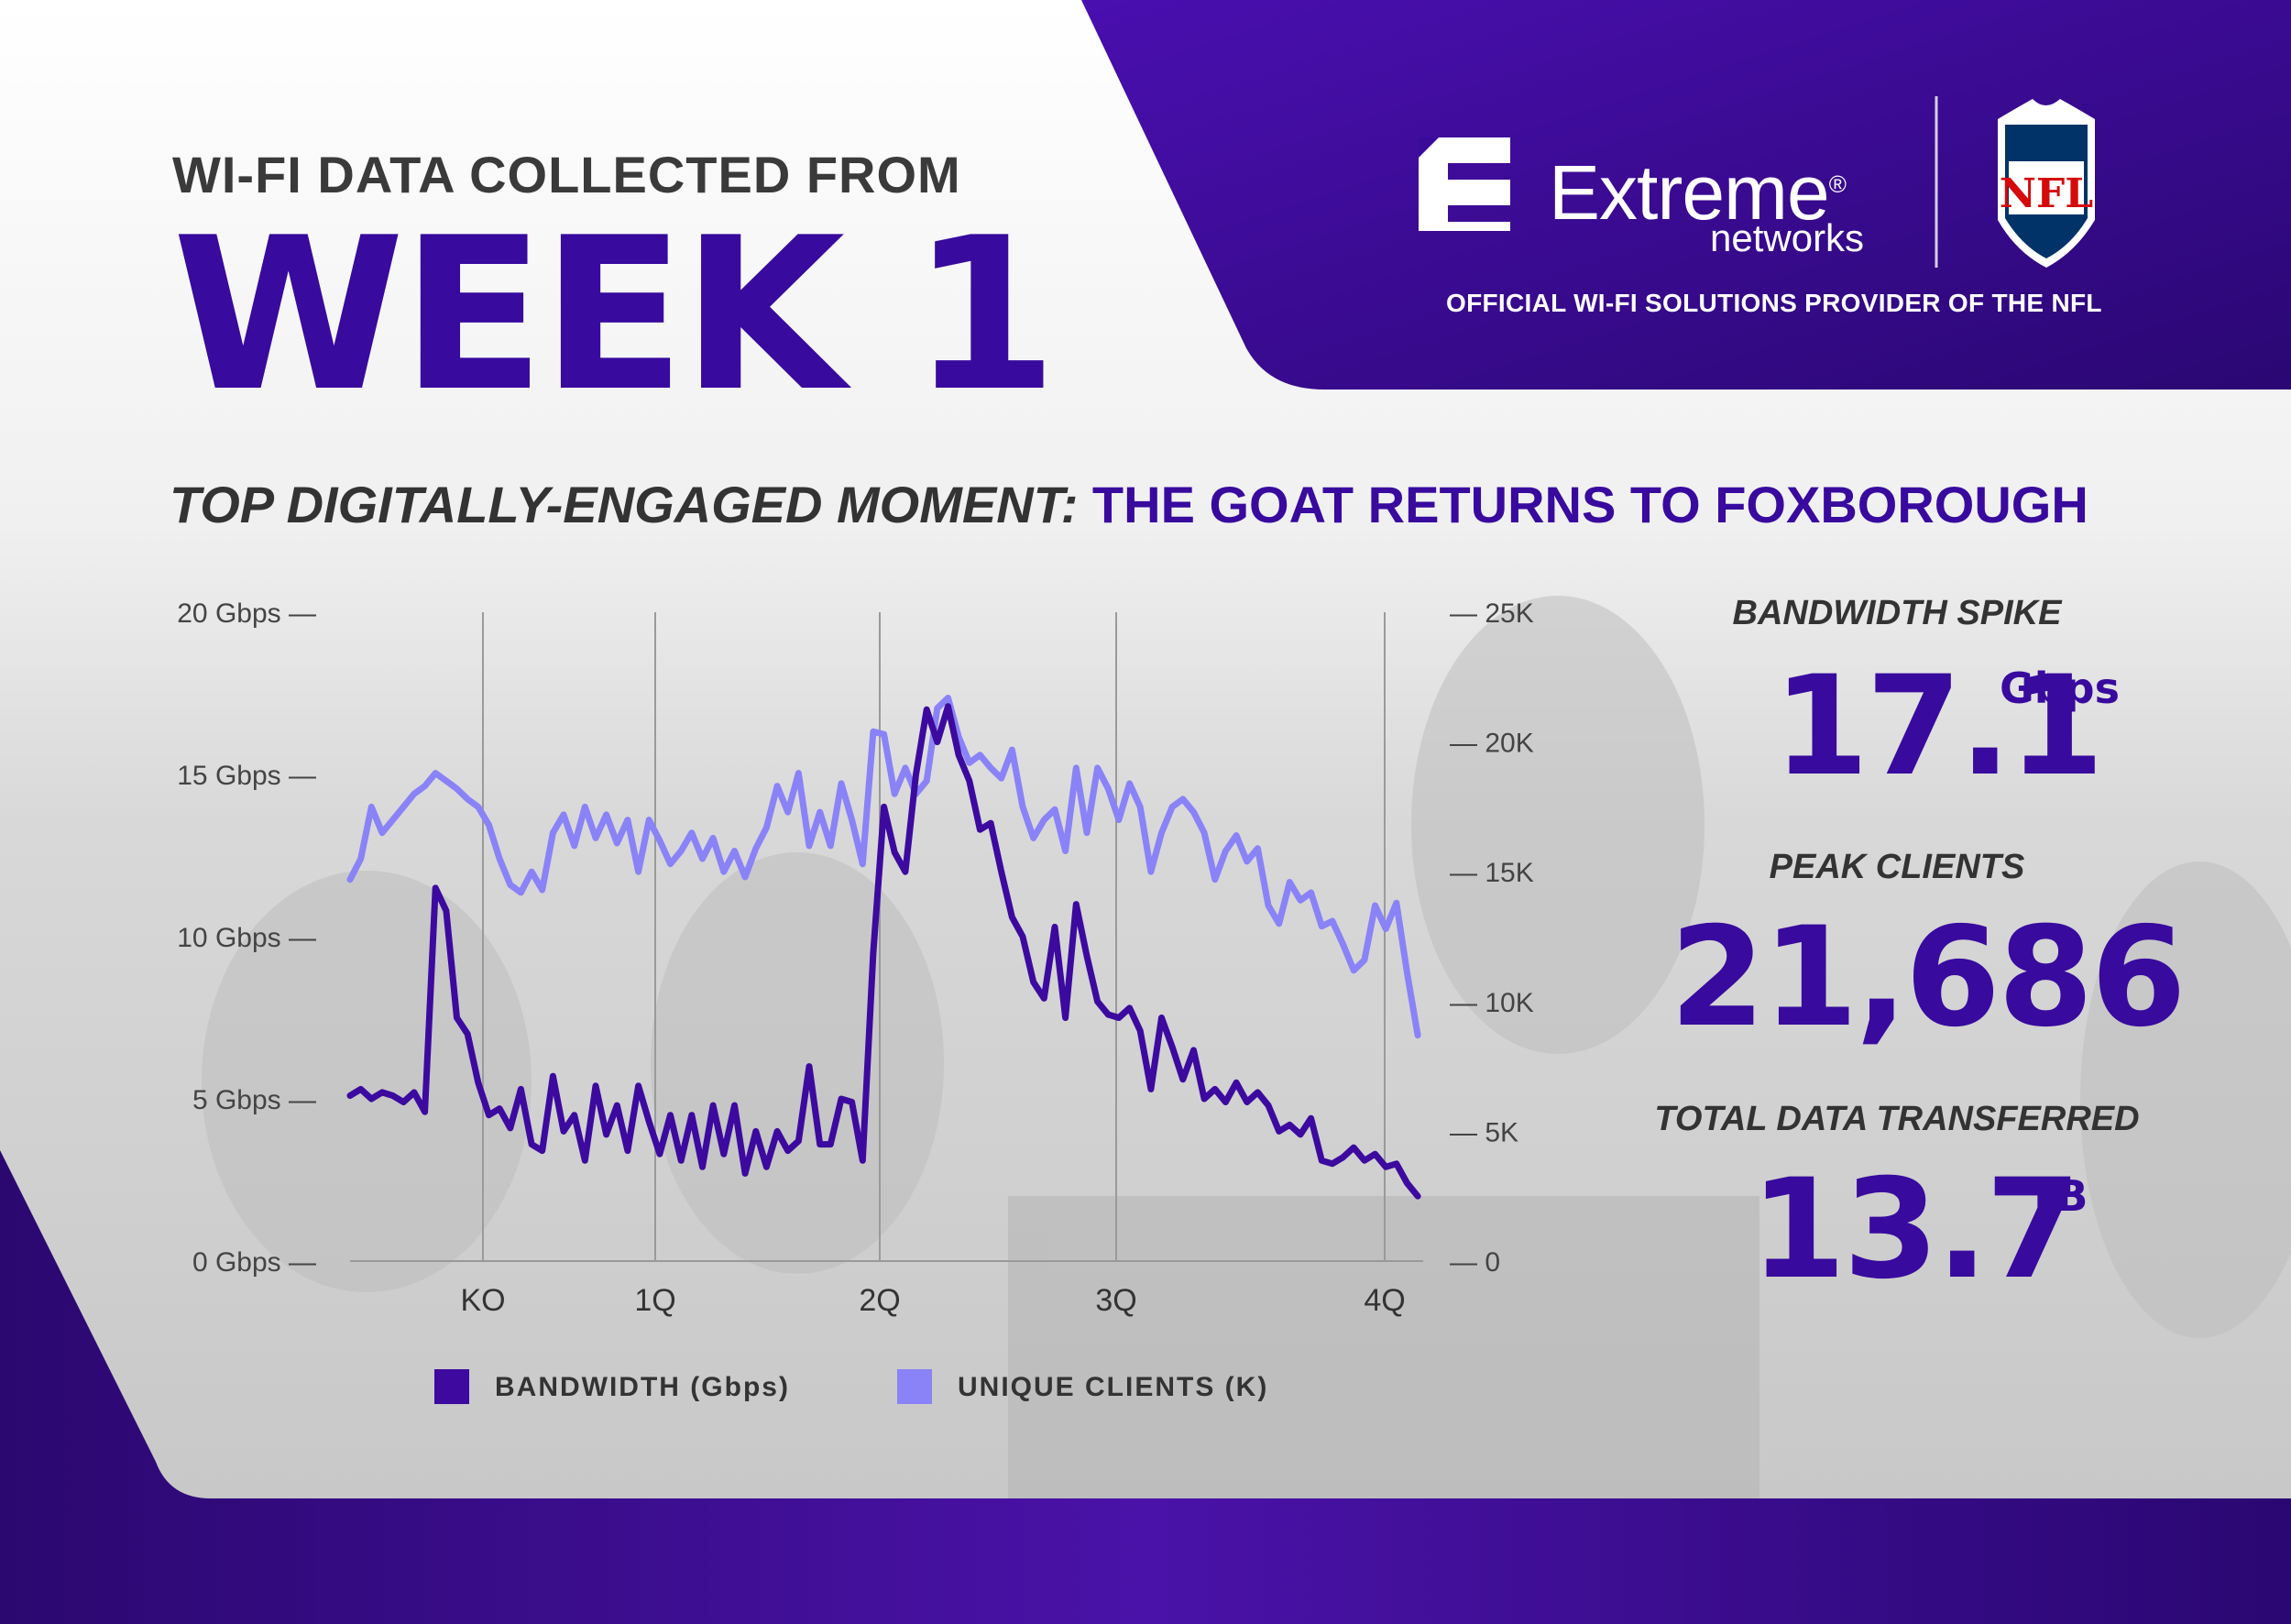 Image resolution: width=2291 pixels, height=1624 pixels. What do you see at coordinates (1115, 1300) in the screenshot?
I see `x-tick-label: 3Q` at bounding box center [1115, 1300].